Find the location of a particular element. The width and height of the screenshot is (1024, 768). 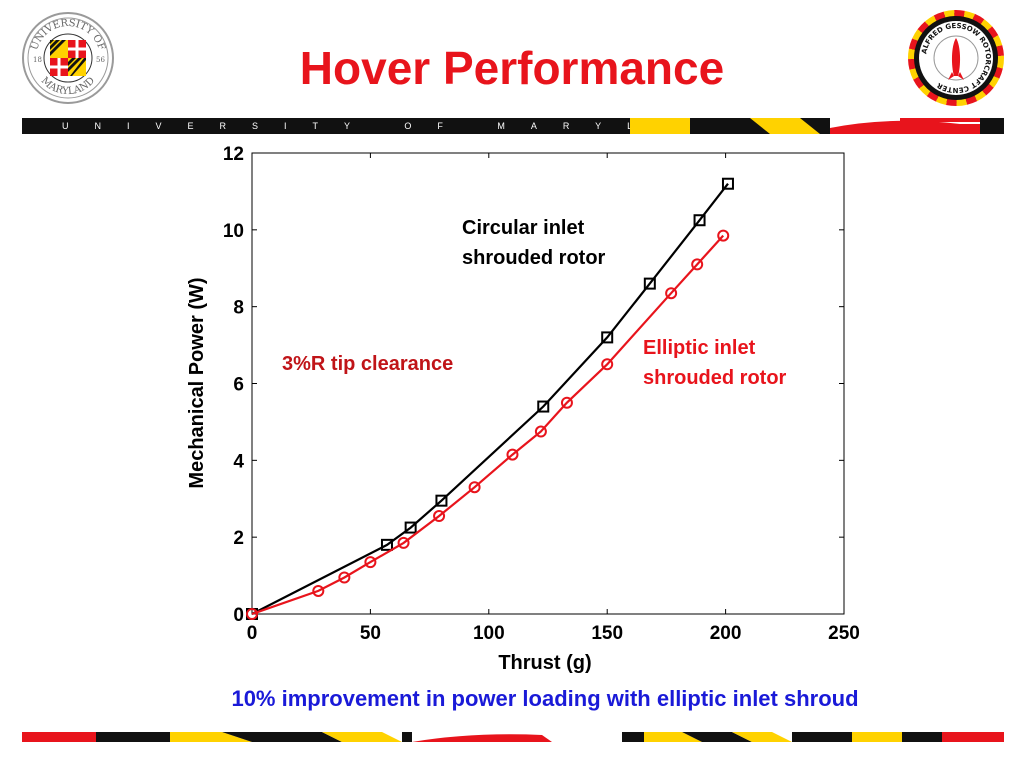

tip-clearance-annotation: 3%R tip clearance is located at coordinates (367, 364).